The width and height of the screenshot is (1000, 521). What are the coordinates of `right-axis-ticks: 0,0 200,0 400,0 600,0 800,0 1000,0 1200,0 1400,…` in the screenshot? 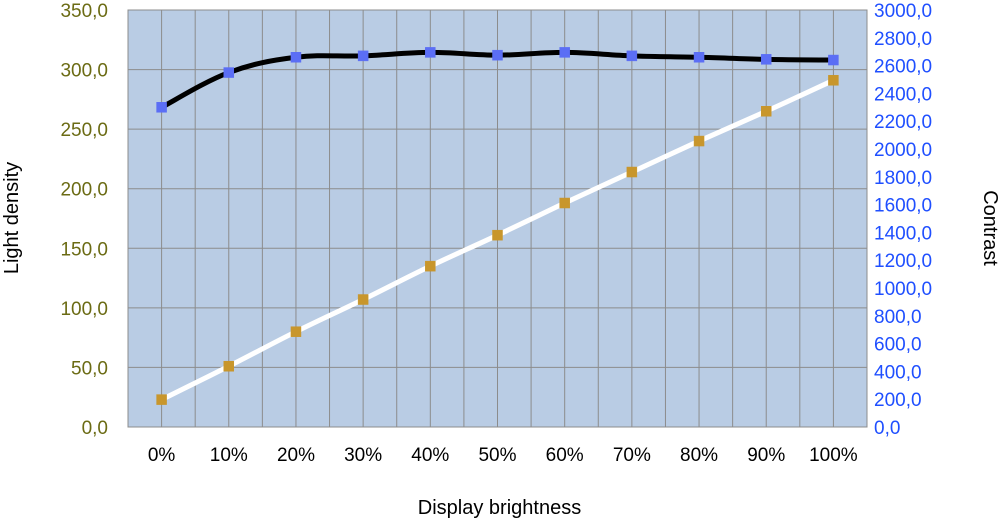 It's located at (903, 220).